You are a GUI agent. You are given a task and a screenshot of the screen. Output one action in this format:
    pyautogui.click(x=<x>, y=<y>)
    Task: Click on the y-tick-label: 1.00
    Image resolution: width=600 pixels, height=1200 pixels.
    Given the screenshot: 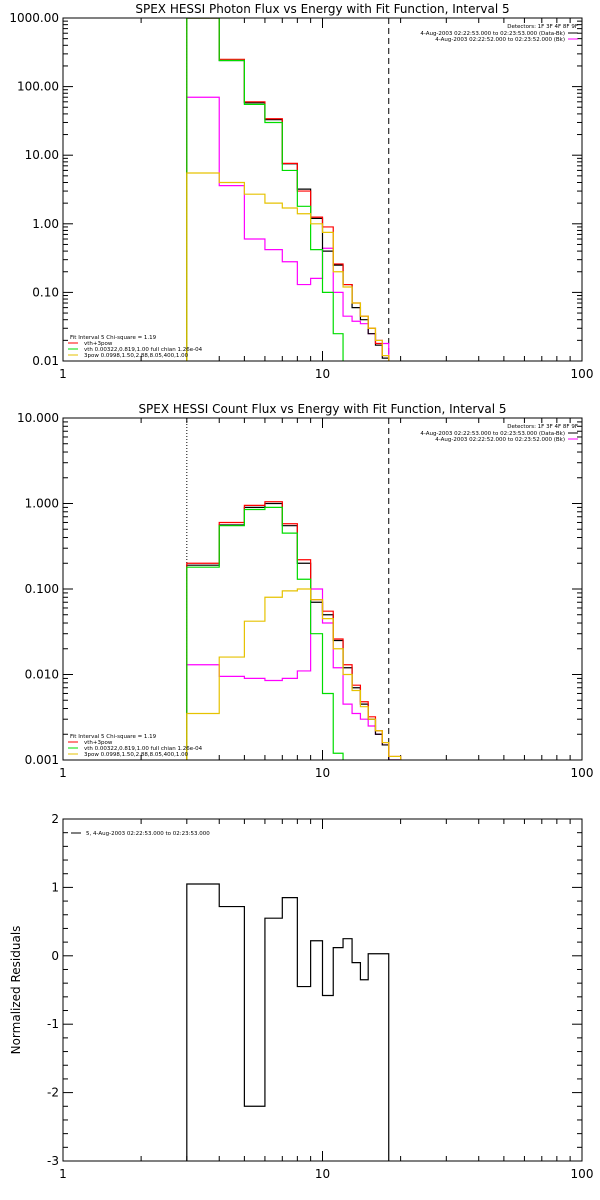 What is the action you would take?
    pyautogui.click(x=45, y=224)
    